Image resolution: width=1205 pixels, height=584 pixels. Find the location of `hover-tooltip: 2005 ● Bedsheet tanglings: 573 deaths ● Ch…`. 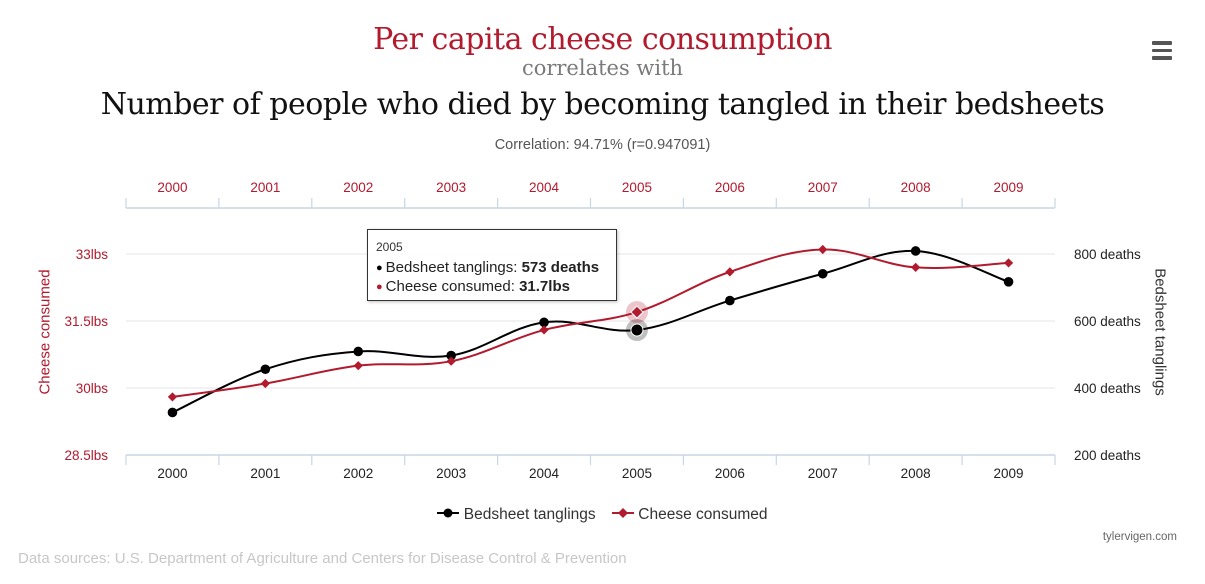

hover-tooltip: 2005 ● Bedsheet tanglings: 573 deaths ● Ch… is located at coordinates (492, 265).